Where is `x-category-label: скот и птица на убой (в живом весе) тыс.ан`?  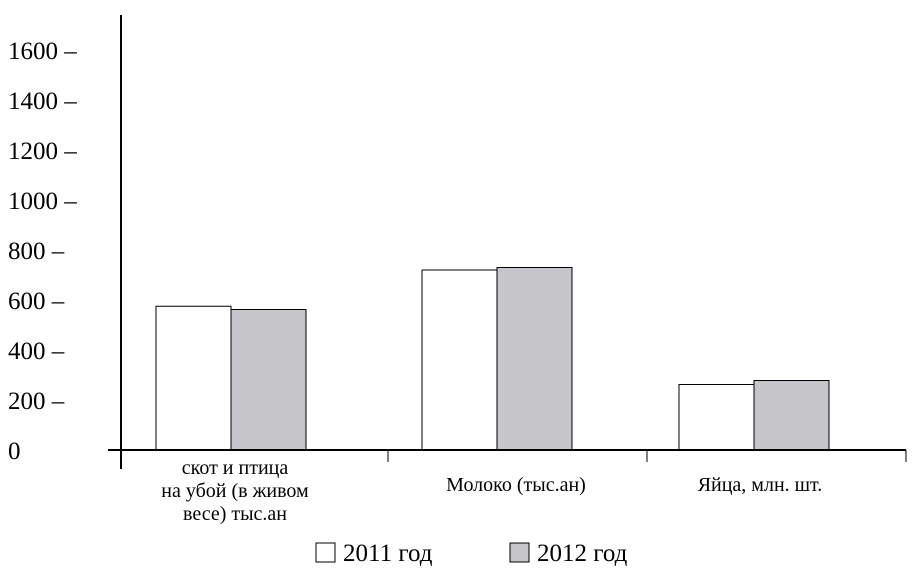 x-category-label: скот и птица на убой (в живом весе) тыс.ан is located at coordinates (235, 491).